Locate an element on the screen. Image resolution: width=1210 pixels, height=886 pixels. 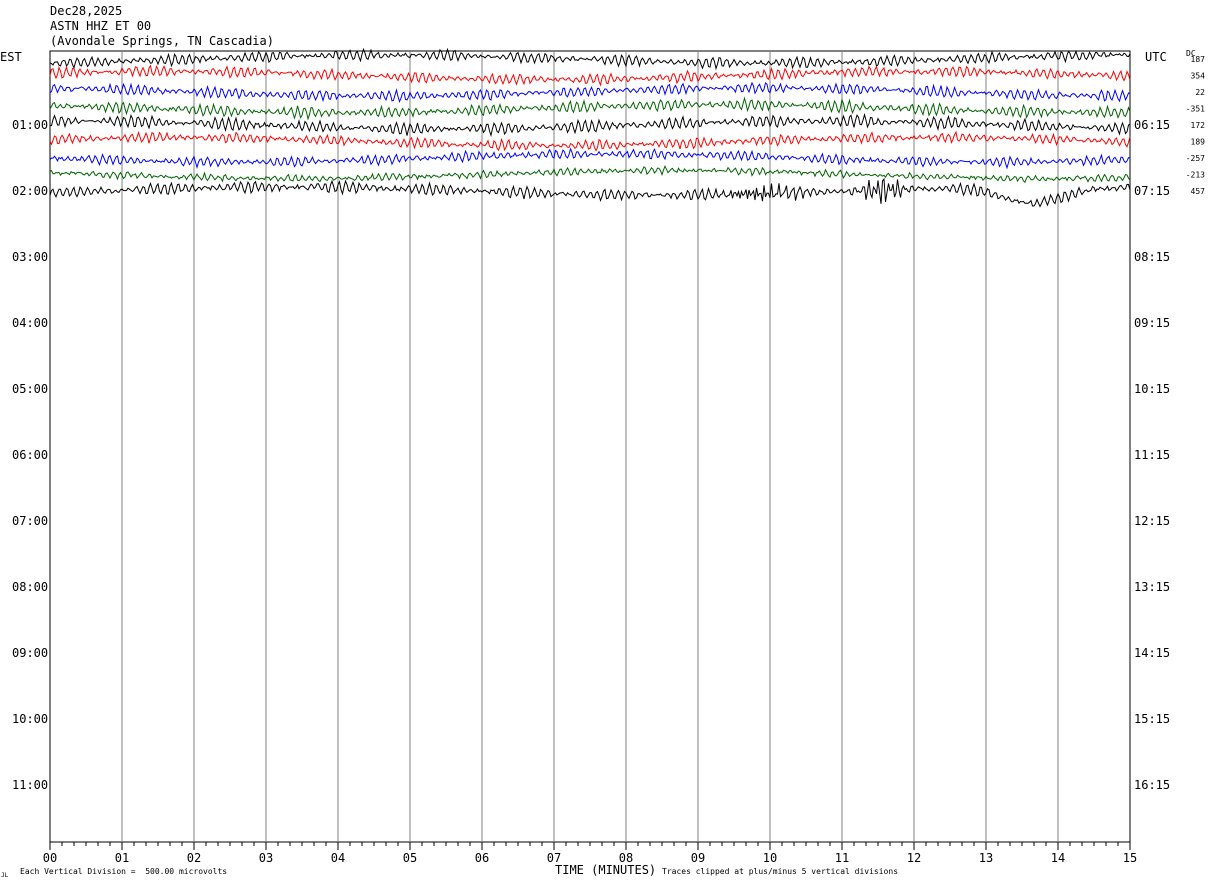
right-hour-label: 09:15 is located at coordinates (1152, 323).